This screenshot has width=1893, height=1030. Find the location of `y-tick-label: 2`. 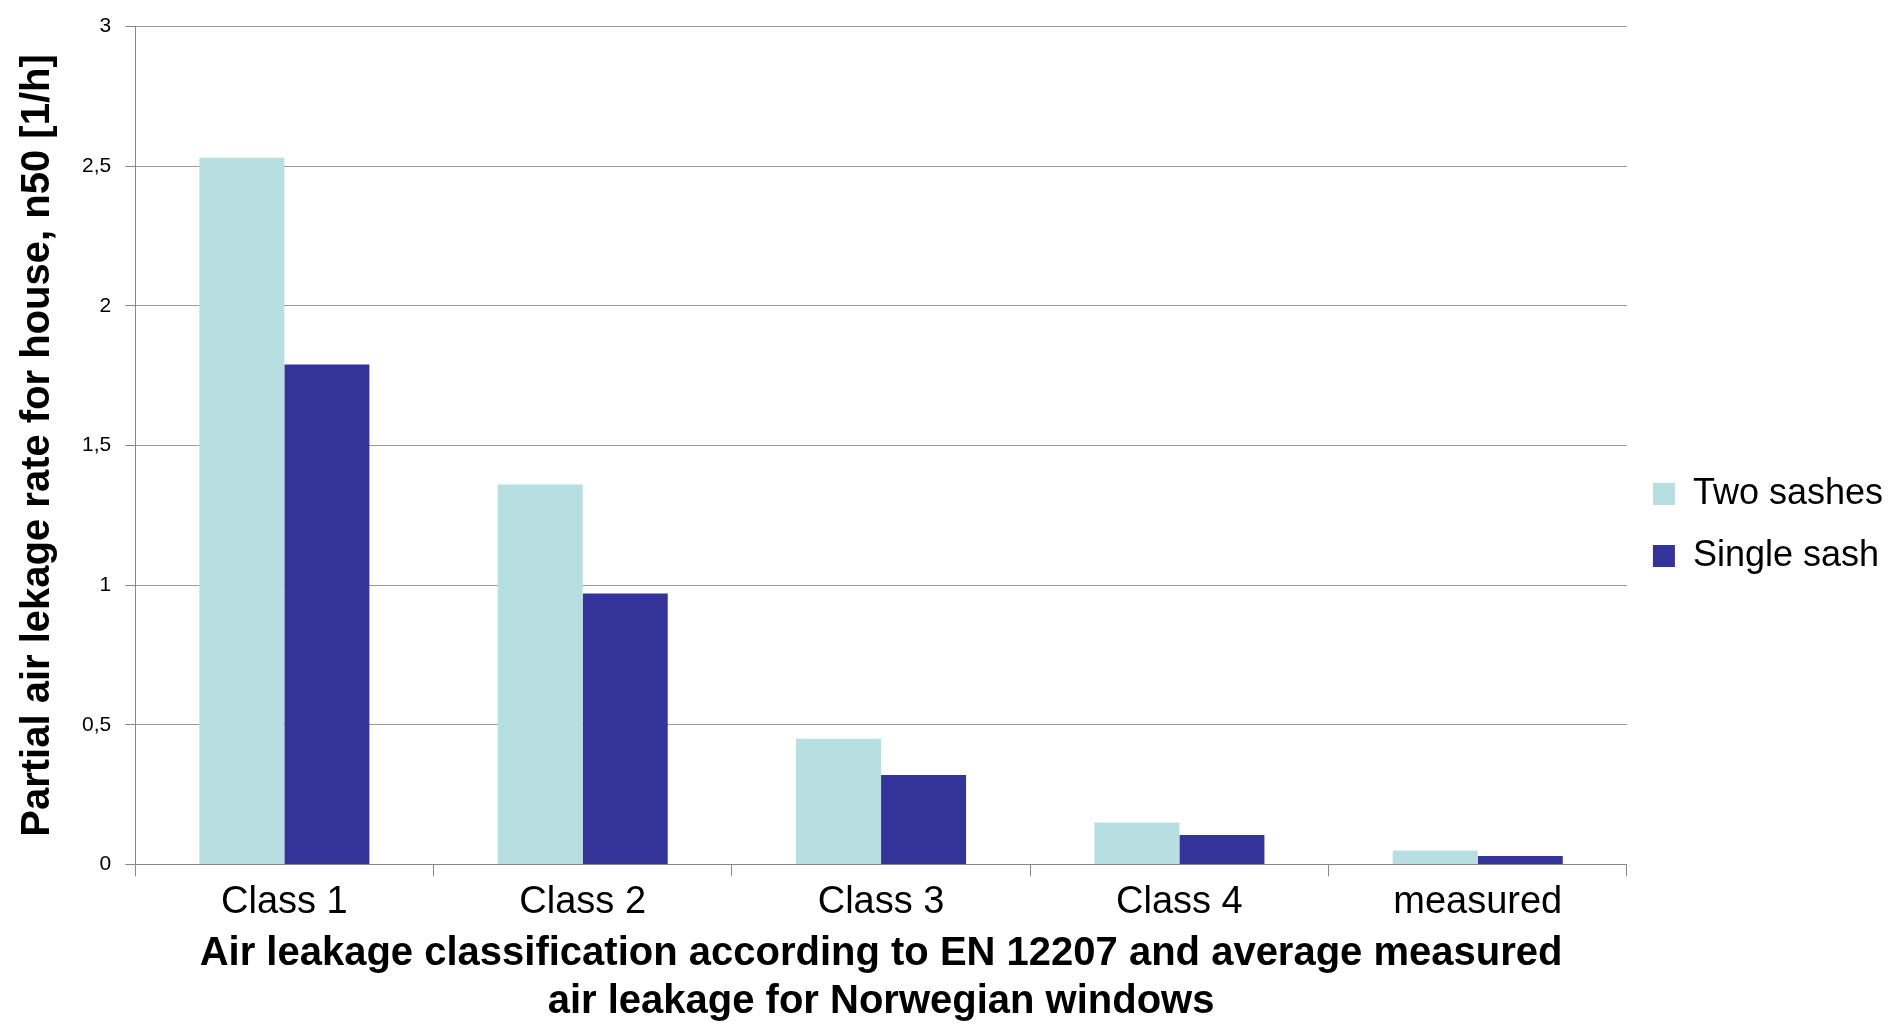

y-tick-label: 2 is located at coordinates (105, 304).